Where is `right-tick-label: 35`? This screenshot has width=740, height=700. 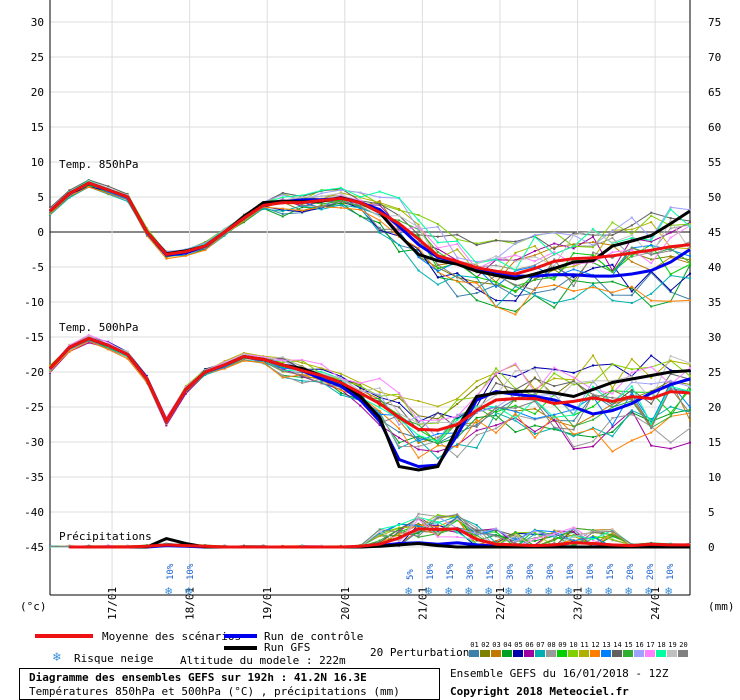 right-tick-label: 35 is located at coordinates (714, 302).